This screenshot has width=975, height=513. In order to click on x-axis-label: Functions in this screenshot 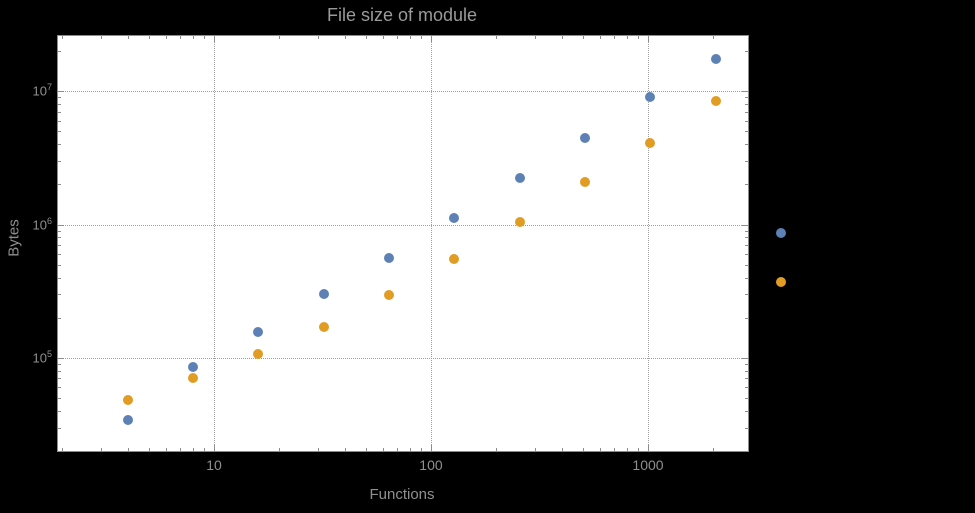, I will do `click(402, 494)`.